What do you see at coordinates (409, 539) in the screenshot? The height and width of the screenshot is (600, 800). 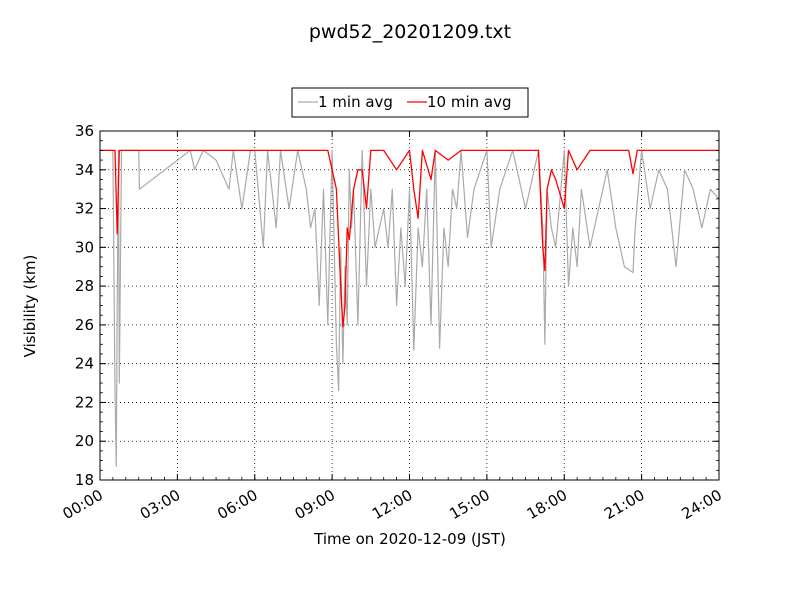 I see `x-axis-label: Time on 2020-12-09 (JST)` at bounding box center [409, 539].